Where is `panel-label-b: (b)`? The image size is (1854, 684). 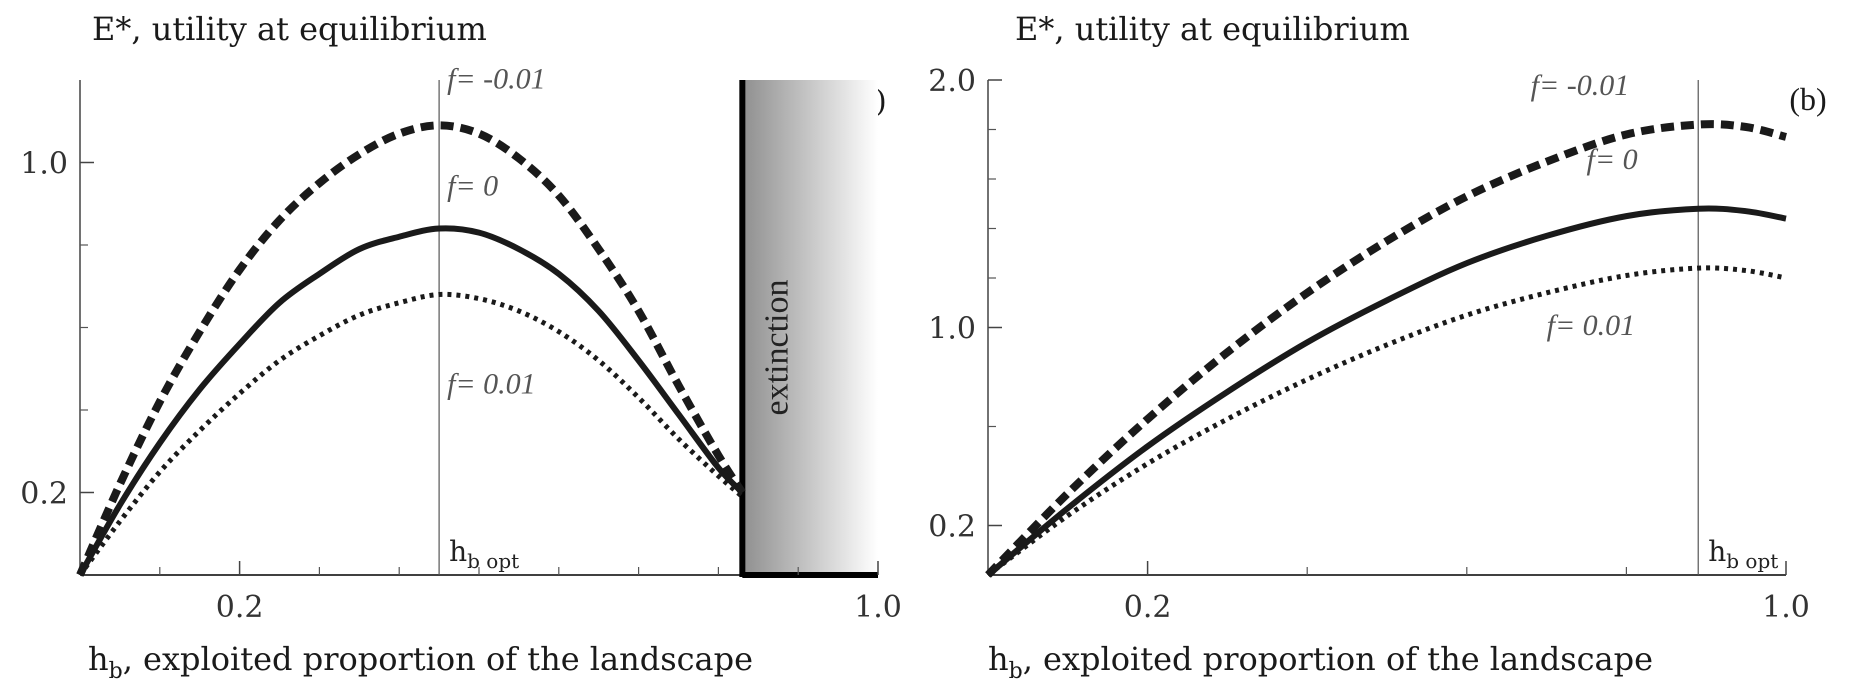 panel-label-b: (b) is located at coordinates (1807, 99).